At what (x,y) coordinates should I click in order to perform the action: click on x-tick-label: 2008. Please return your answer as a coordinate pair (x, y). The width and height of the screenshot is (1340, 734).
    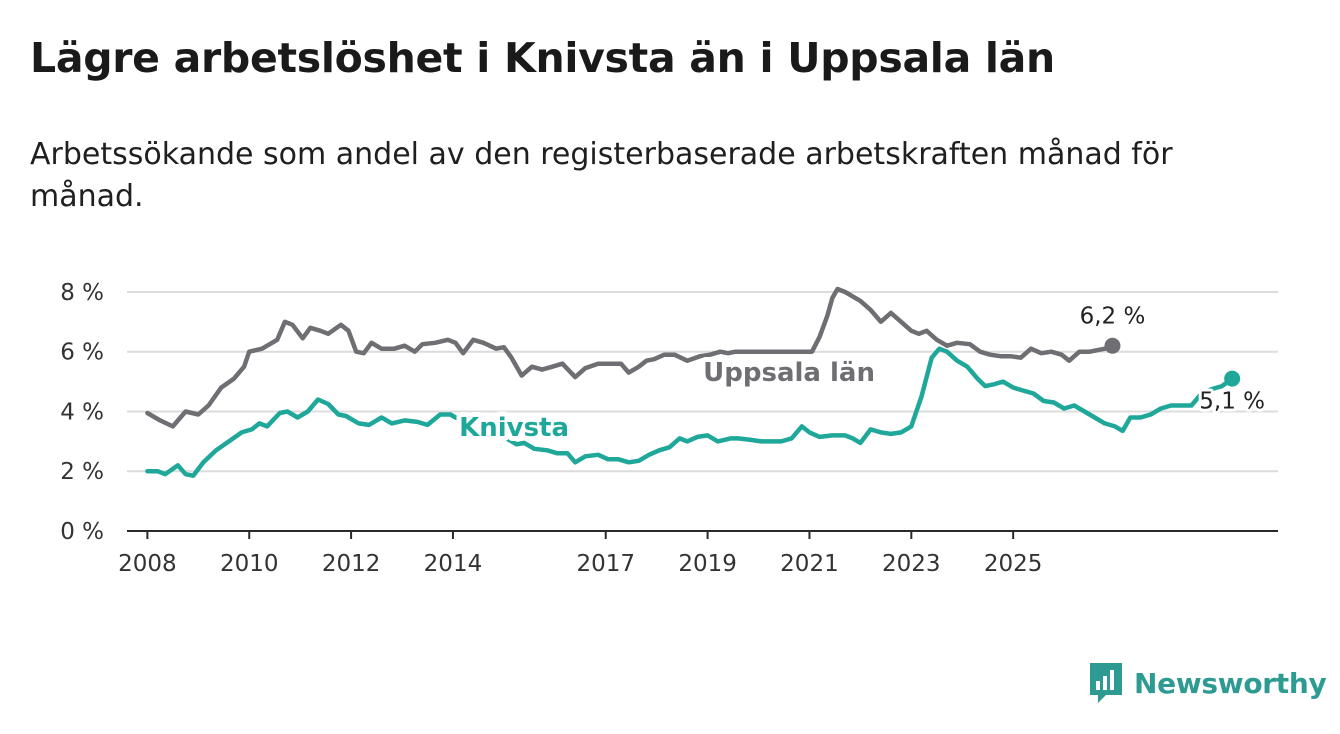
    Looking at the image, I should click on (147, 564).